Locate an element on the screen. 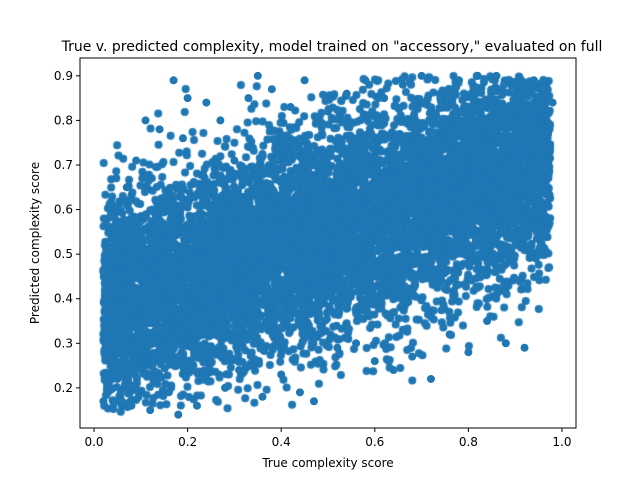 The height and width of the screenshot is (480, 640). x-axis: 0.0 0.2 0.4 0.6 0.8 1.0 is located at coordinates (328, 438).